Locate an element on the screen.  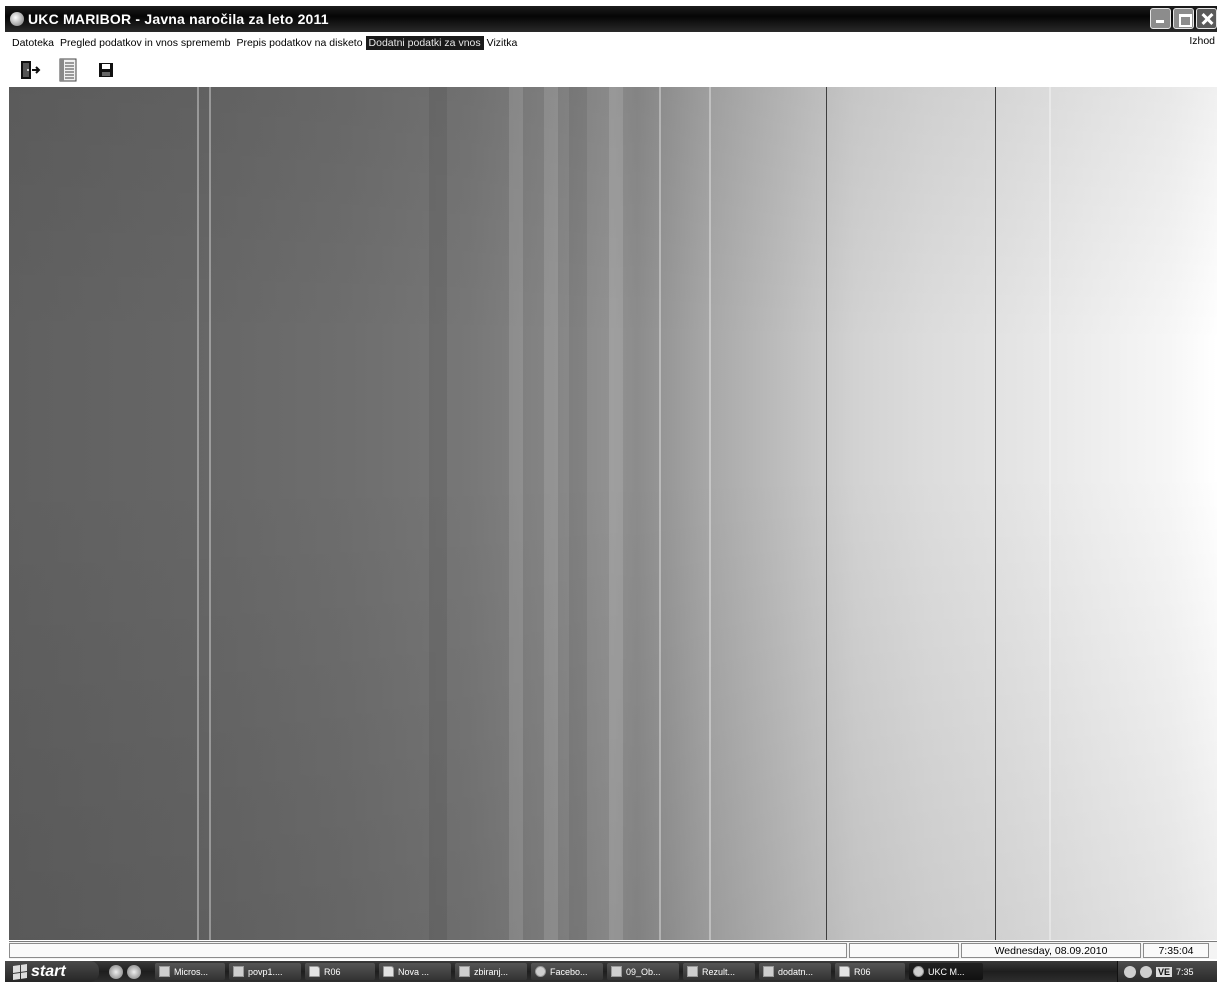
system-tray: VE 7:35 is located at coordinates (1167, 971).